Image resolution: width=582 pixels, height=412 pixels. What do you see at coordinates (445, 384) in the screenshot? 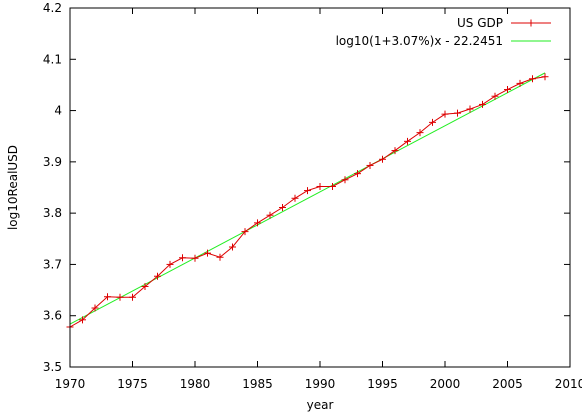
I see `x-tick-label: 2000` at bounding box center [445, 384].